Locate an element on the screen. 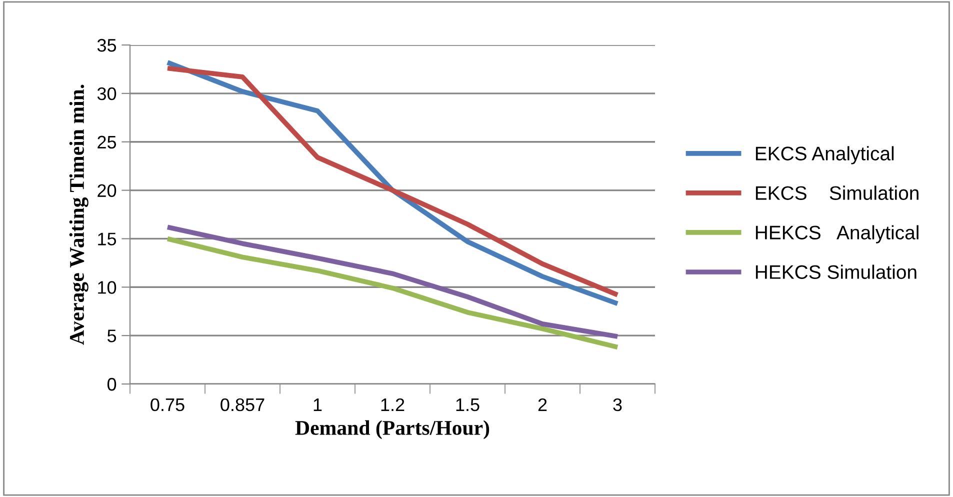 This screenshot has height=497, width=953. x-tick-label: 2 is located at coordinates (542, 404).